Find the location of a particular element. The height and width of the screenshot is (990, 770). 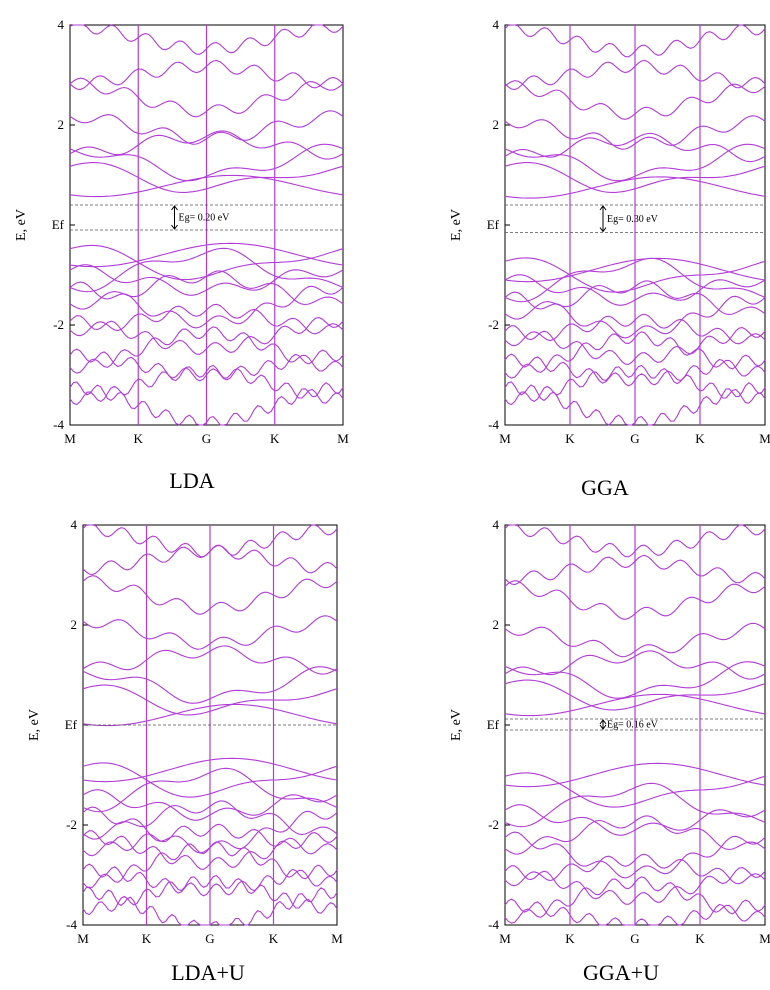

gap-label: Eg= 0.30 eV is located at coordinates (633, 219).